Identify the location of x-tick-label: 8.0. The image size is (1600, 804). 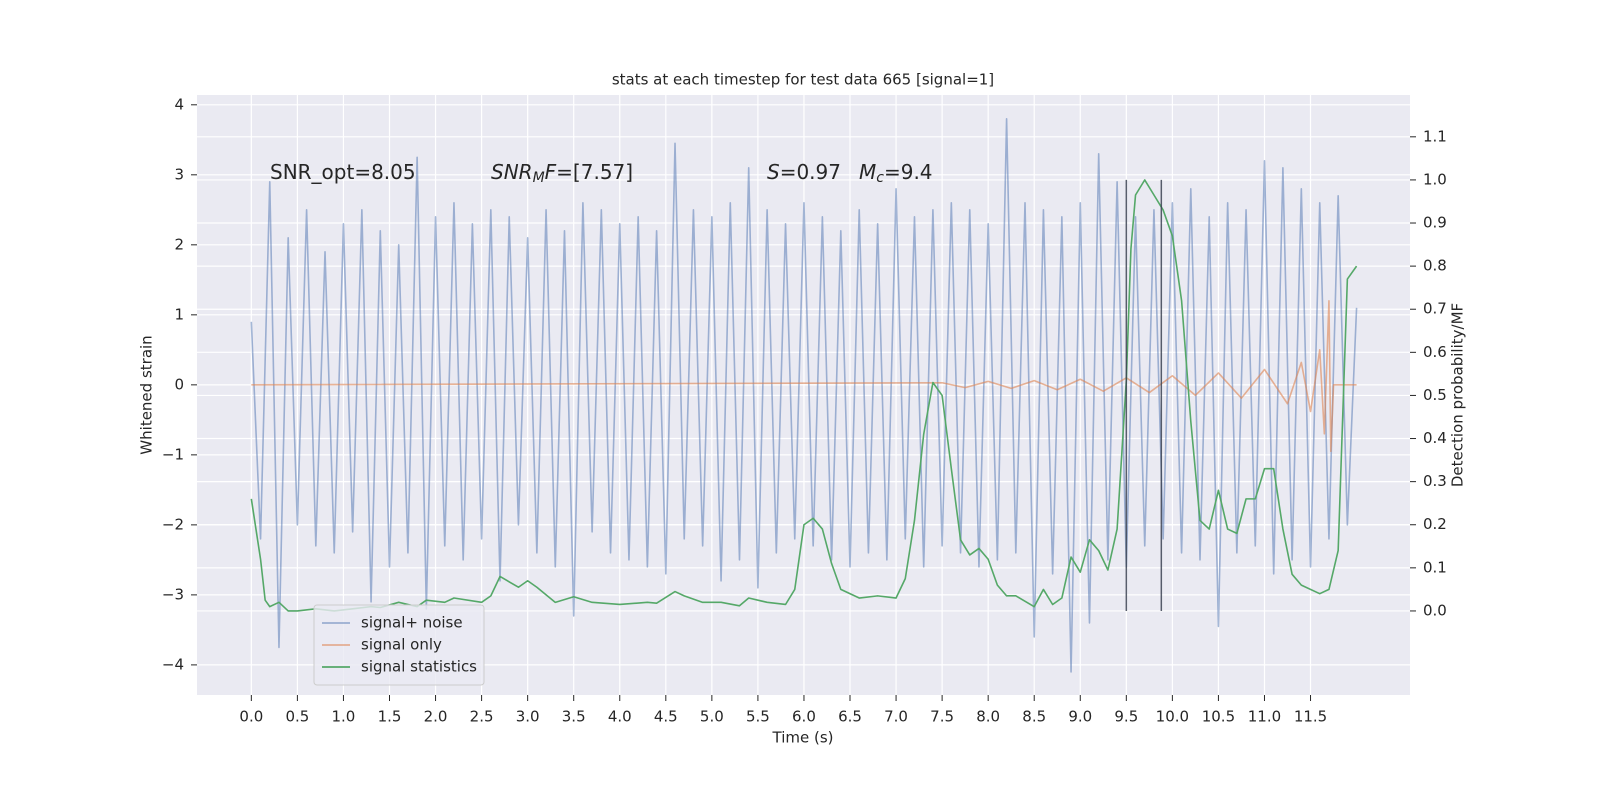
(988, 717).